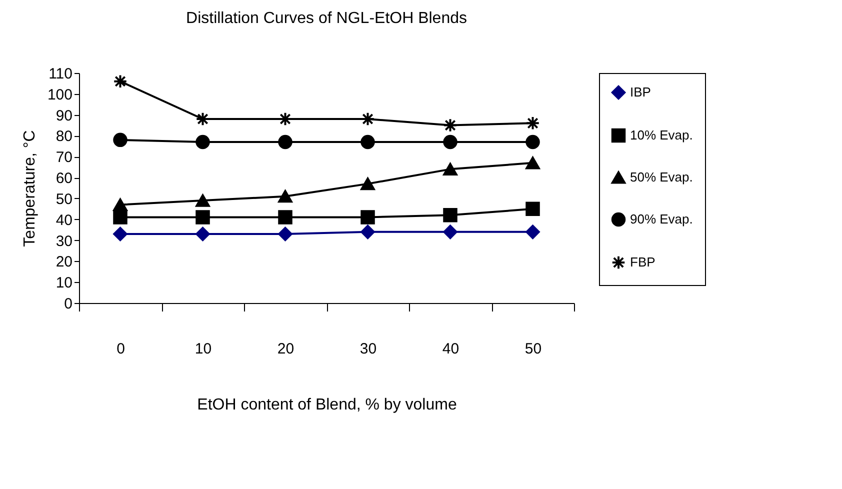 The image size is (842, 489). I want to click on y-tick-label: 110, so click(60, 74).